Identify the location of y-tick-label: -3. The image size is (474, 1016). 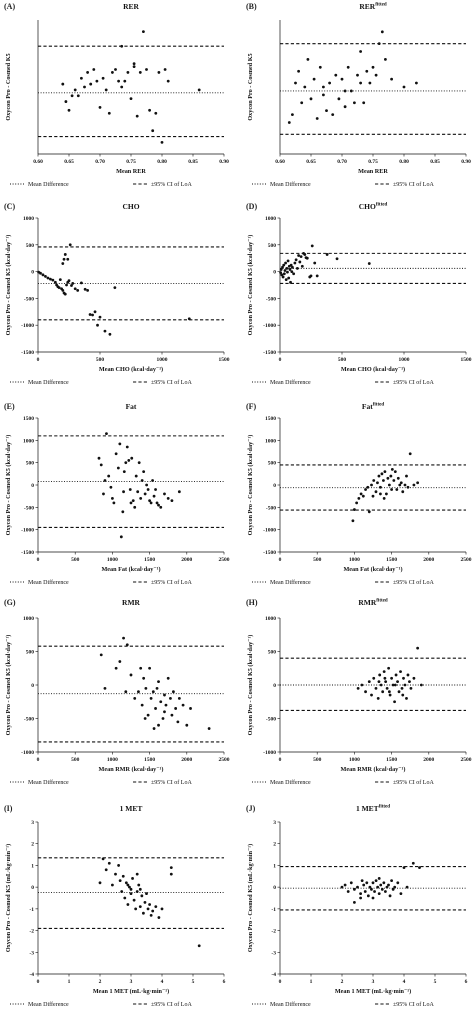
(31, 953).